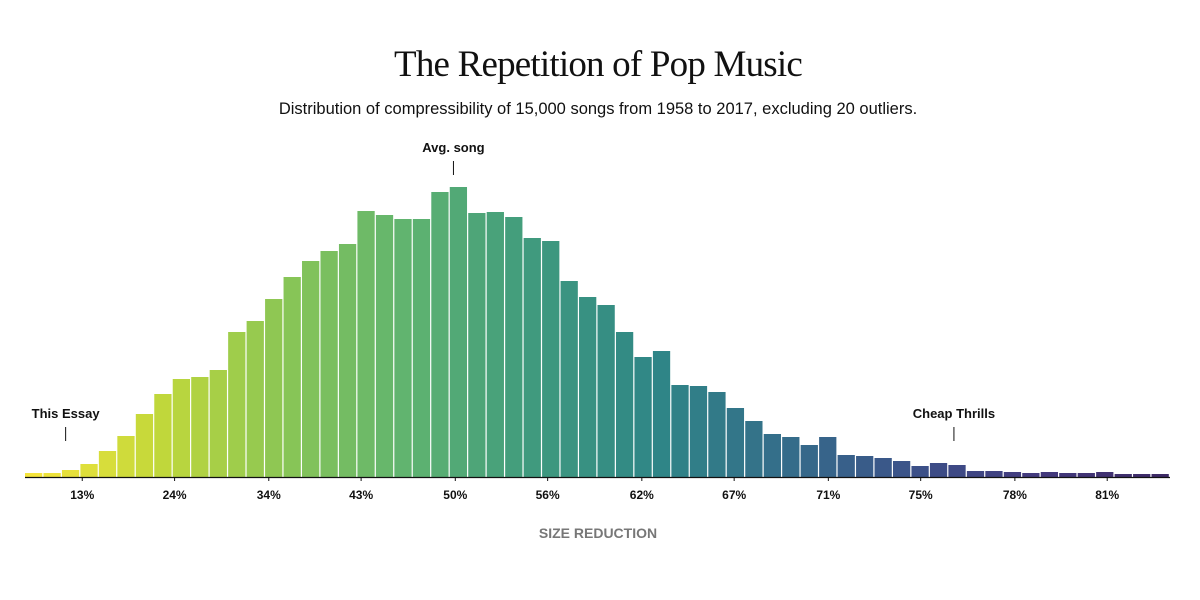 The image size is (1200, 600). What do you see at coordinates (954, 413) in the screenshot?
I see `annotation-label: Cheap Thrills` at bounding box center [954, 413].